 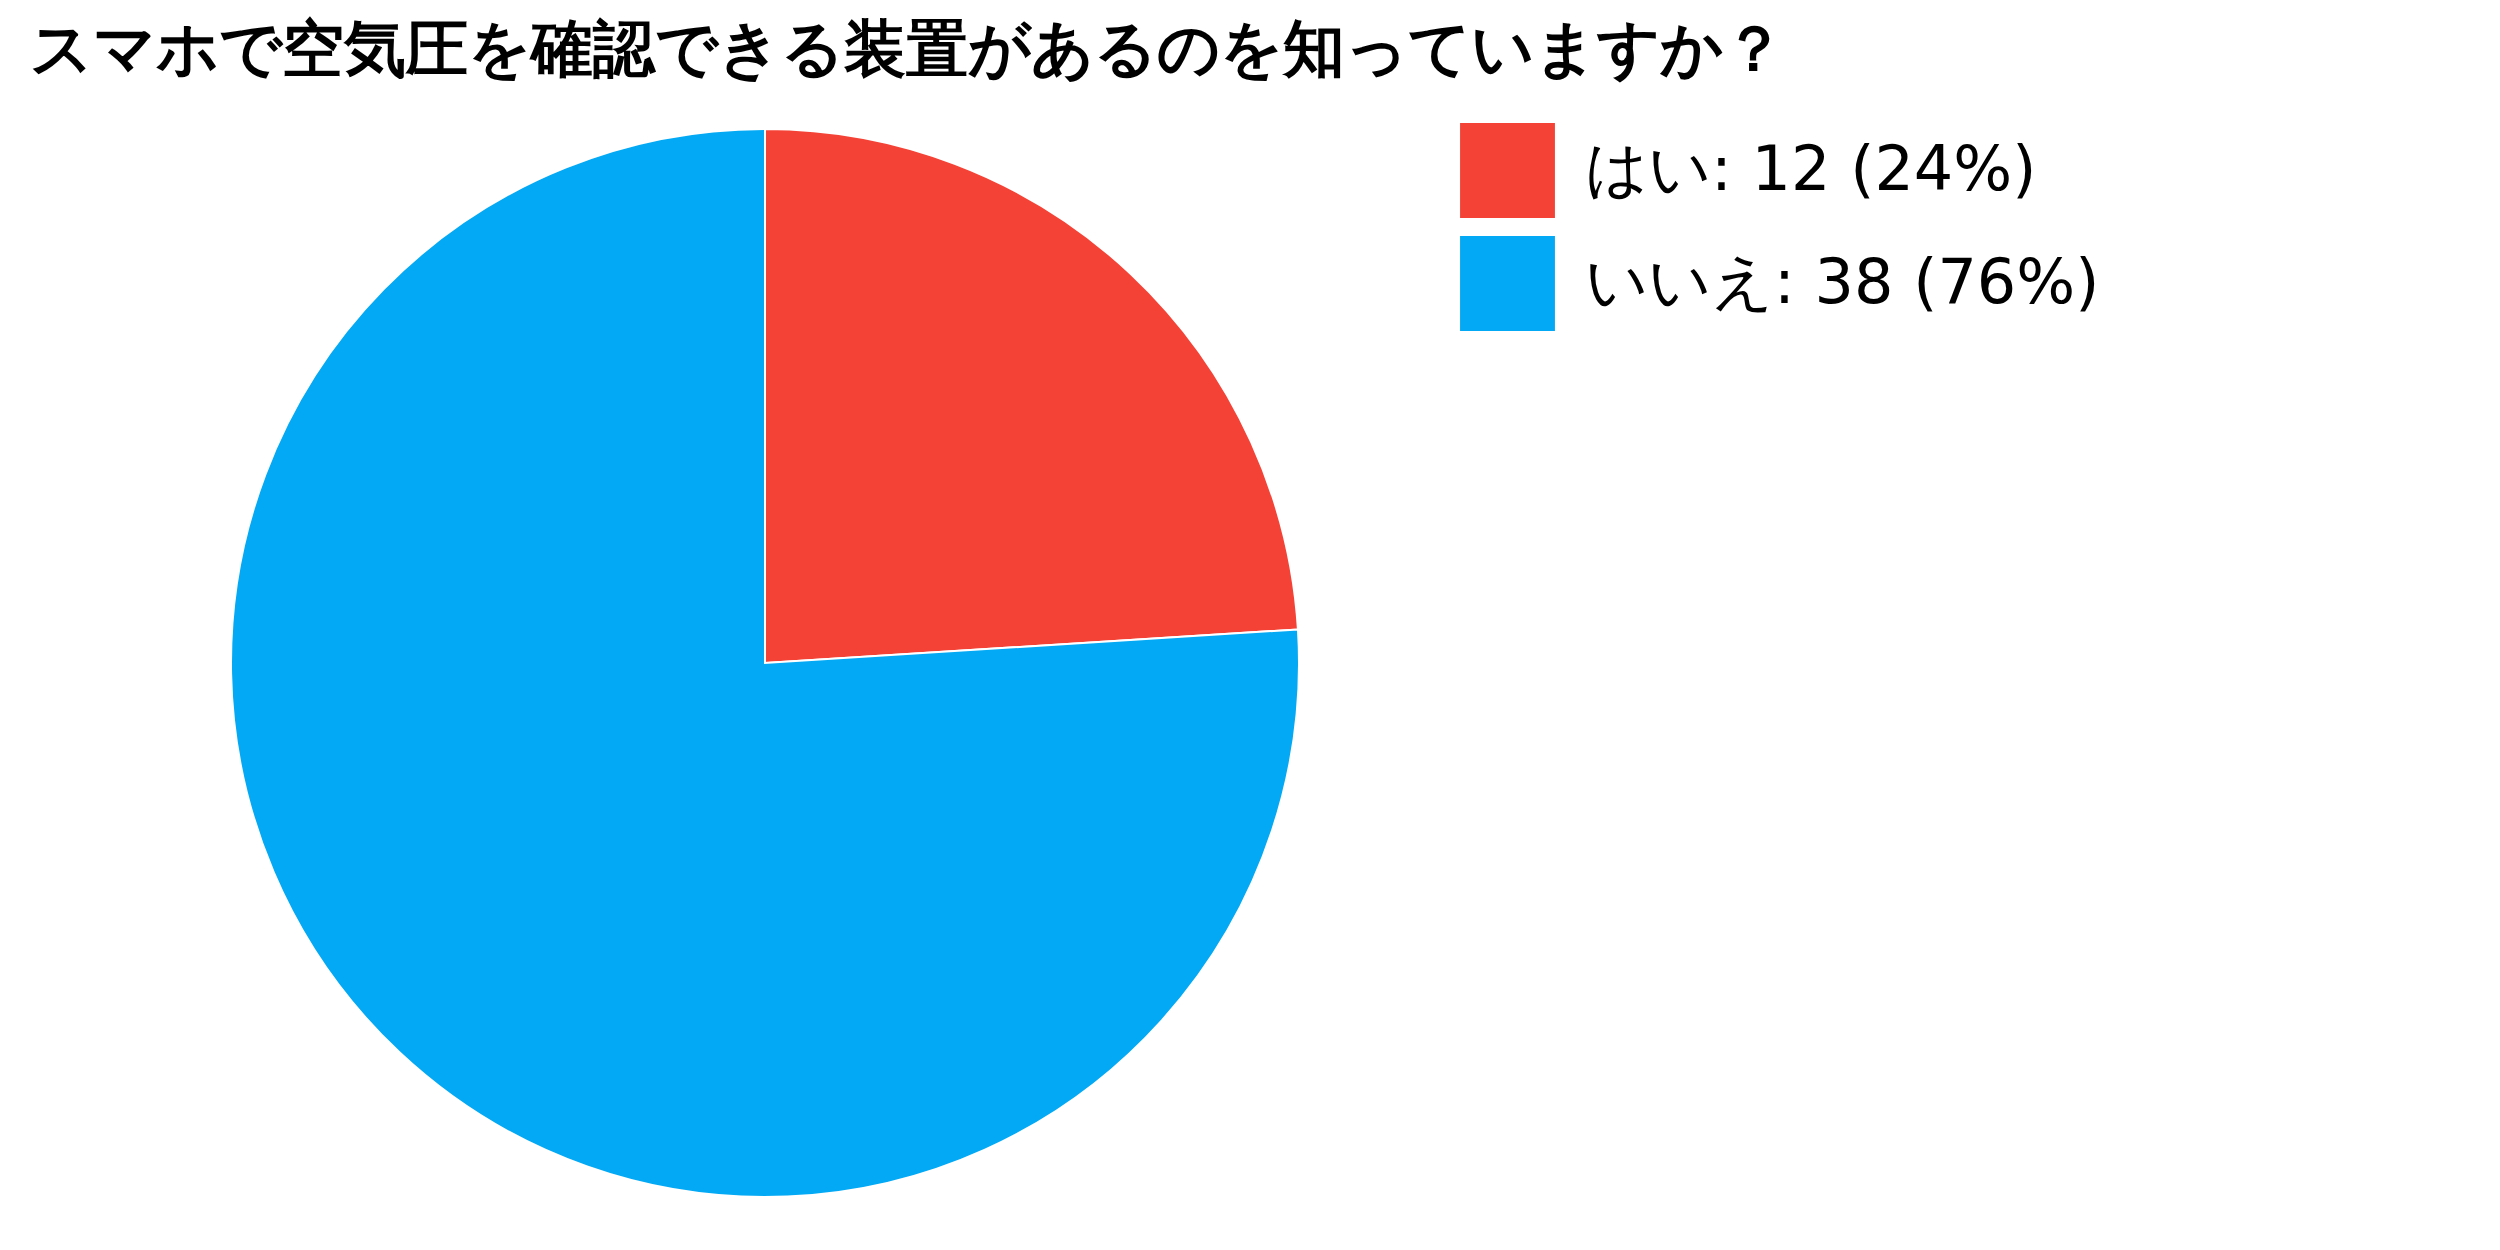 I want to click on legend-label: はい: 12 (24%), so click(x=1811, y=168).